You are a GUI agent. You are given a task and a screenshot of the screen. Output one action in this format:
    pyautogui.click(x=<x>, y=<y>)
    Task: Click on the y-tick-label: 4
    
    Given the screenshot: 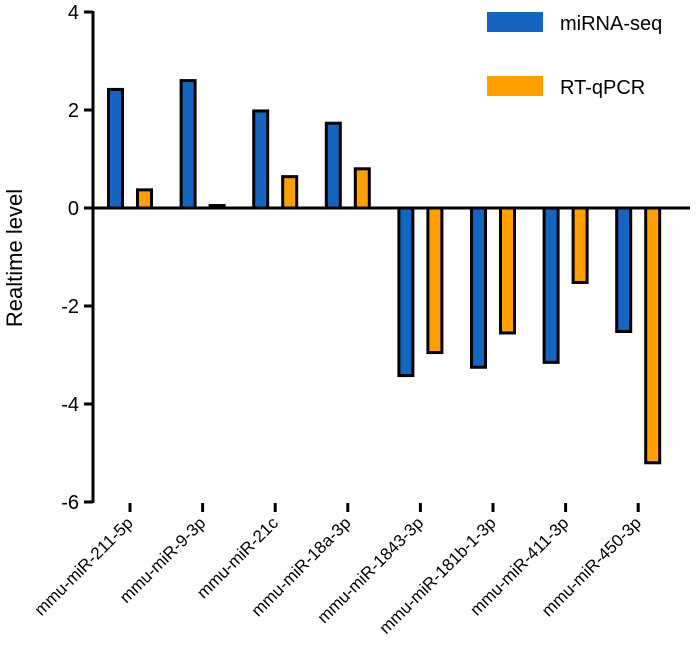 What is the action you would take?
    pyautogui.click(x=73, y=13)
    